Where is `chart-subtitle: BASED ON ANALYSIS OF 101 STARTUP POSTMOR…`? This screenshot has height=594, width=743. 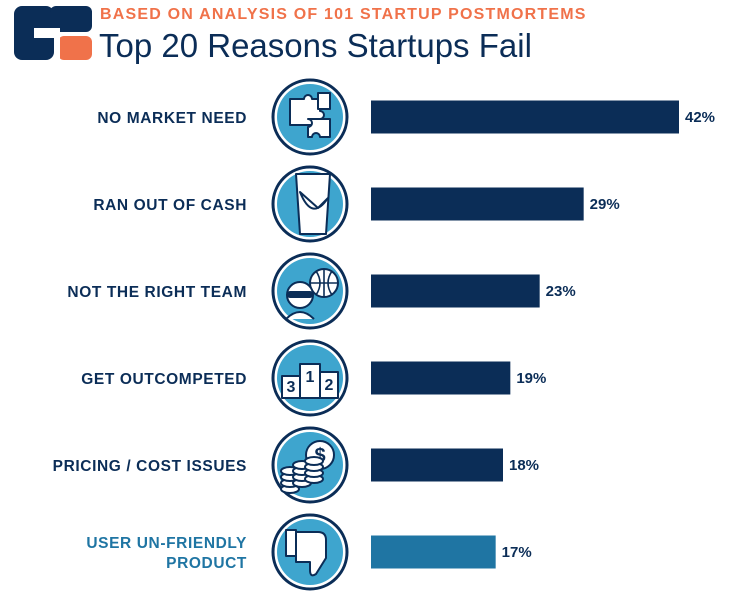
chart-subtitle: BASED ON ANALYSIS OF 101 STARTUP POSTMOR… is located at coordinates (343, 14).